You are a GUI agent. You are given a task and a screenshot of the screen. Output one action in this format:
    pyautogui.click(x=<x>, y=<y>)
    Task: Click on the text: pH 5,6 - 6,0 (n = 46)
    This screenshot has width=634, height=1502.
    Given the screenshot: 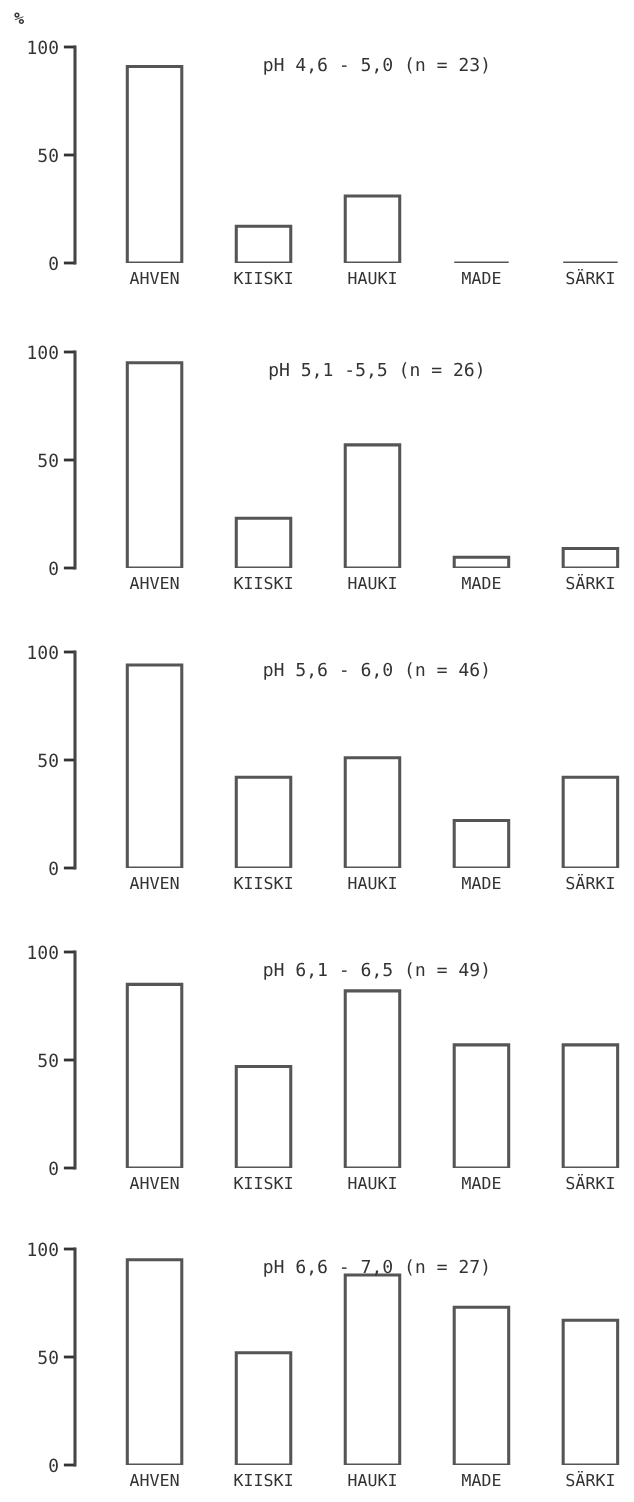 What is the action you would take?
    pyautogui.click(x=376, y=671)
    